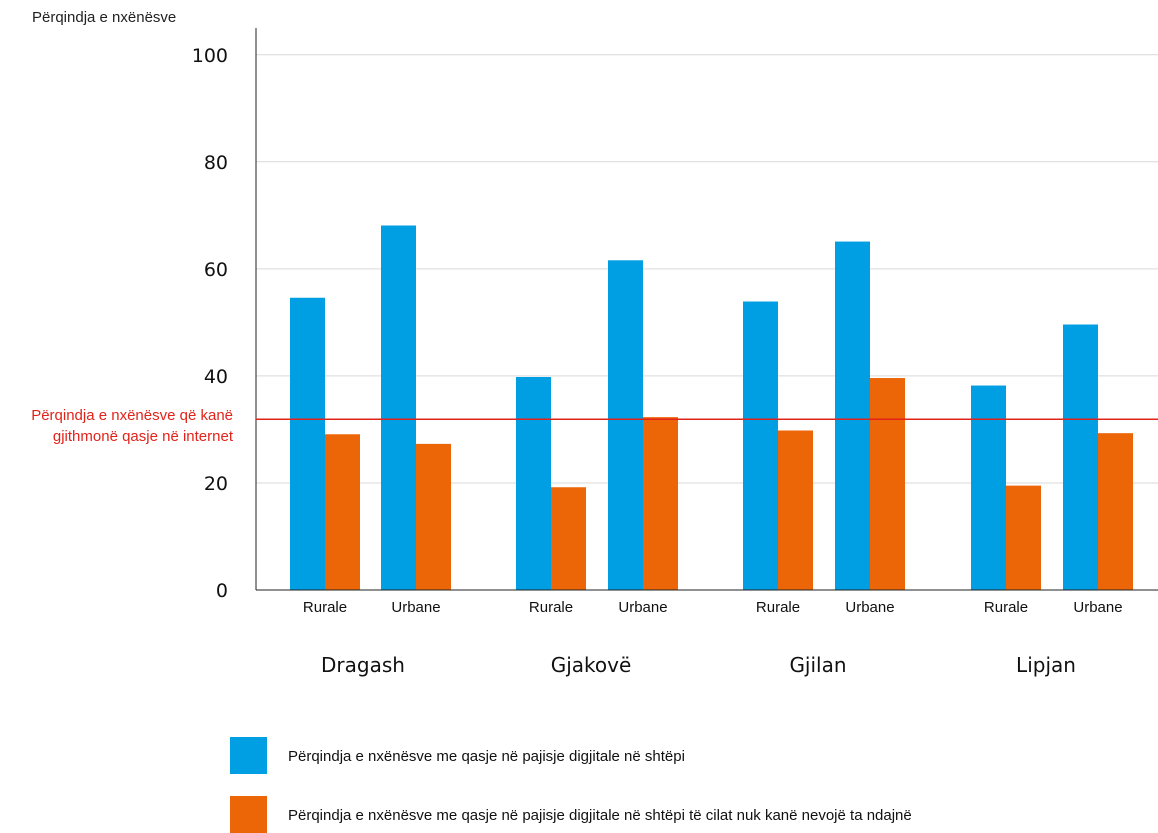  I want to click on y-tick-label: 100, so click(210, 56).